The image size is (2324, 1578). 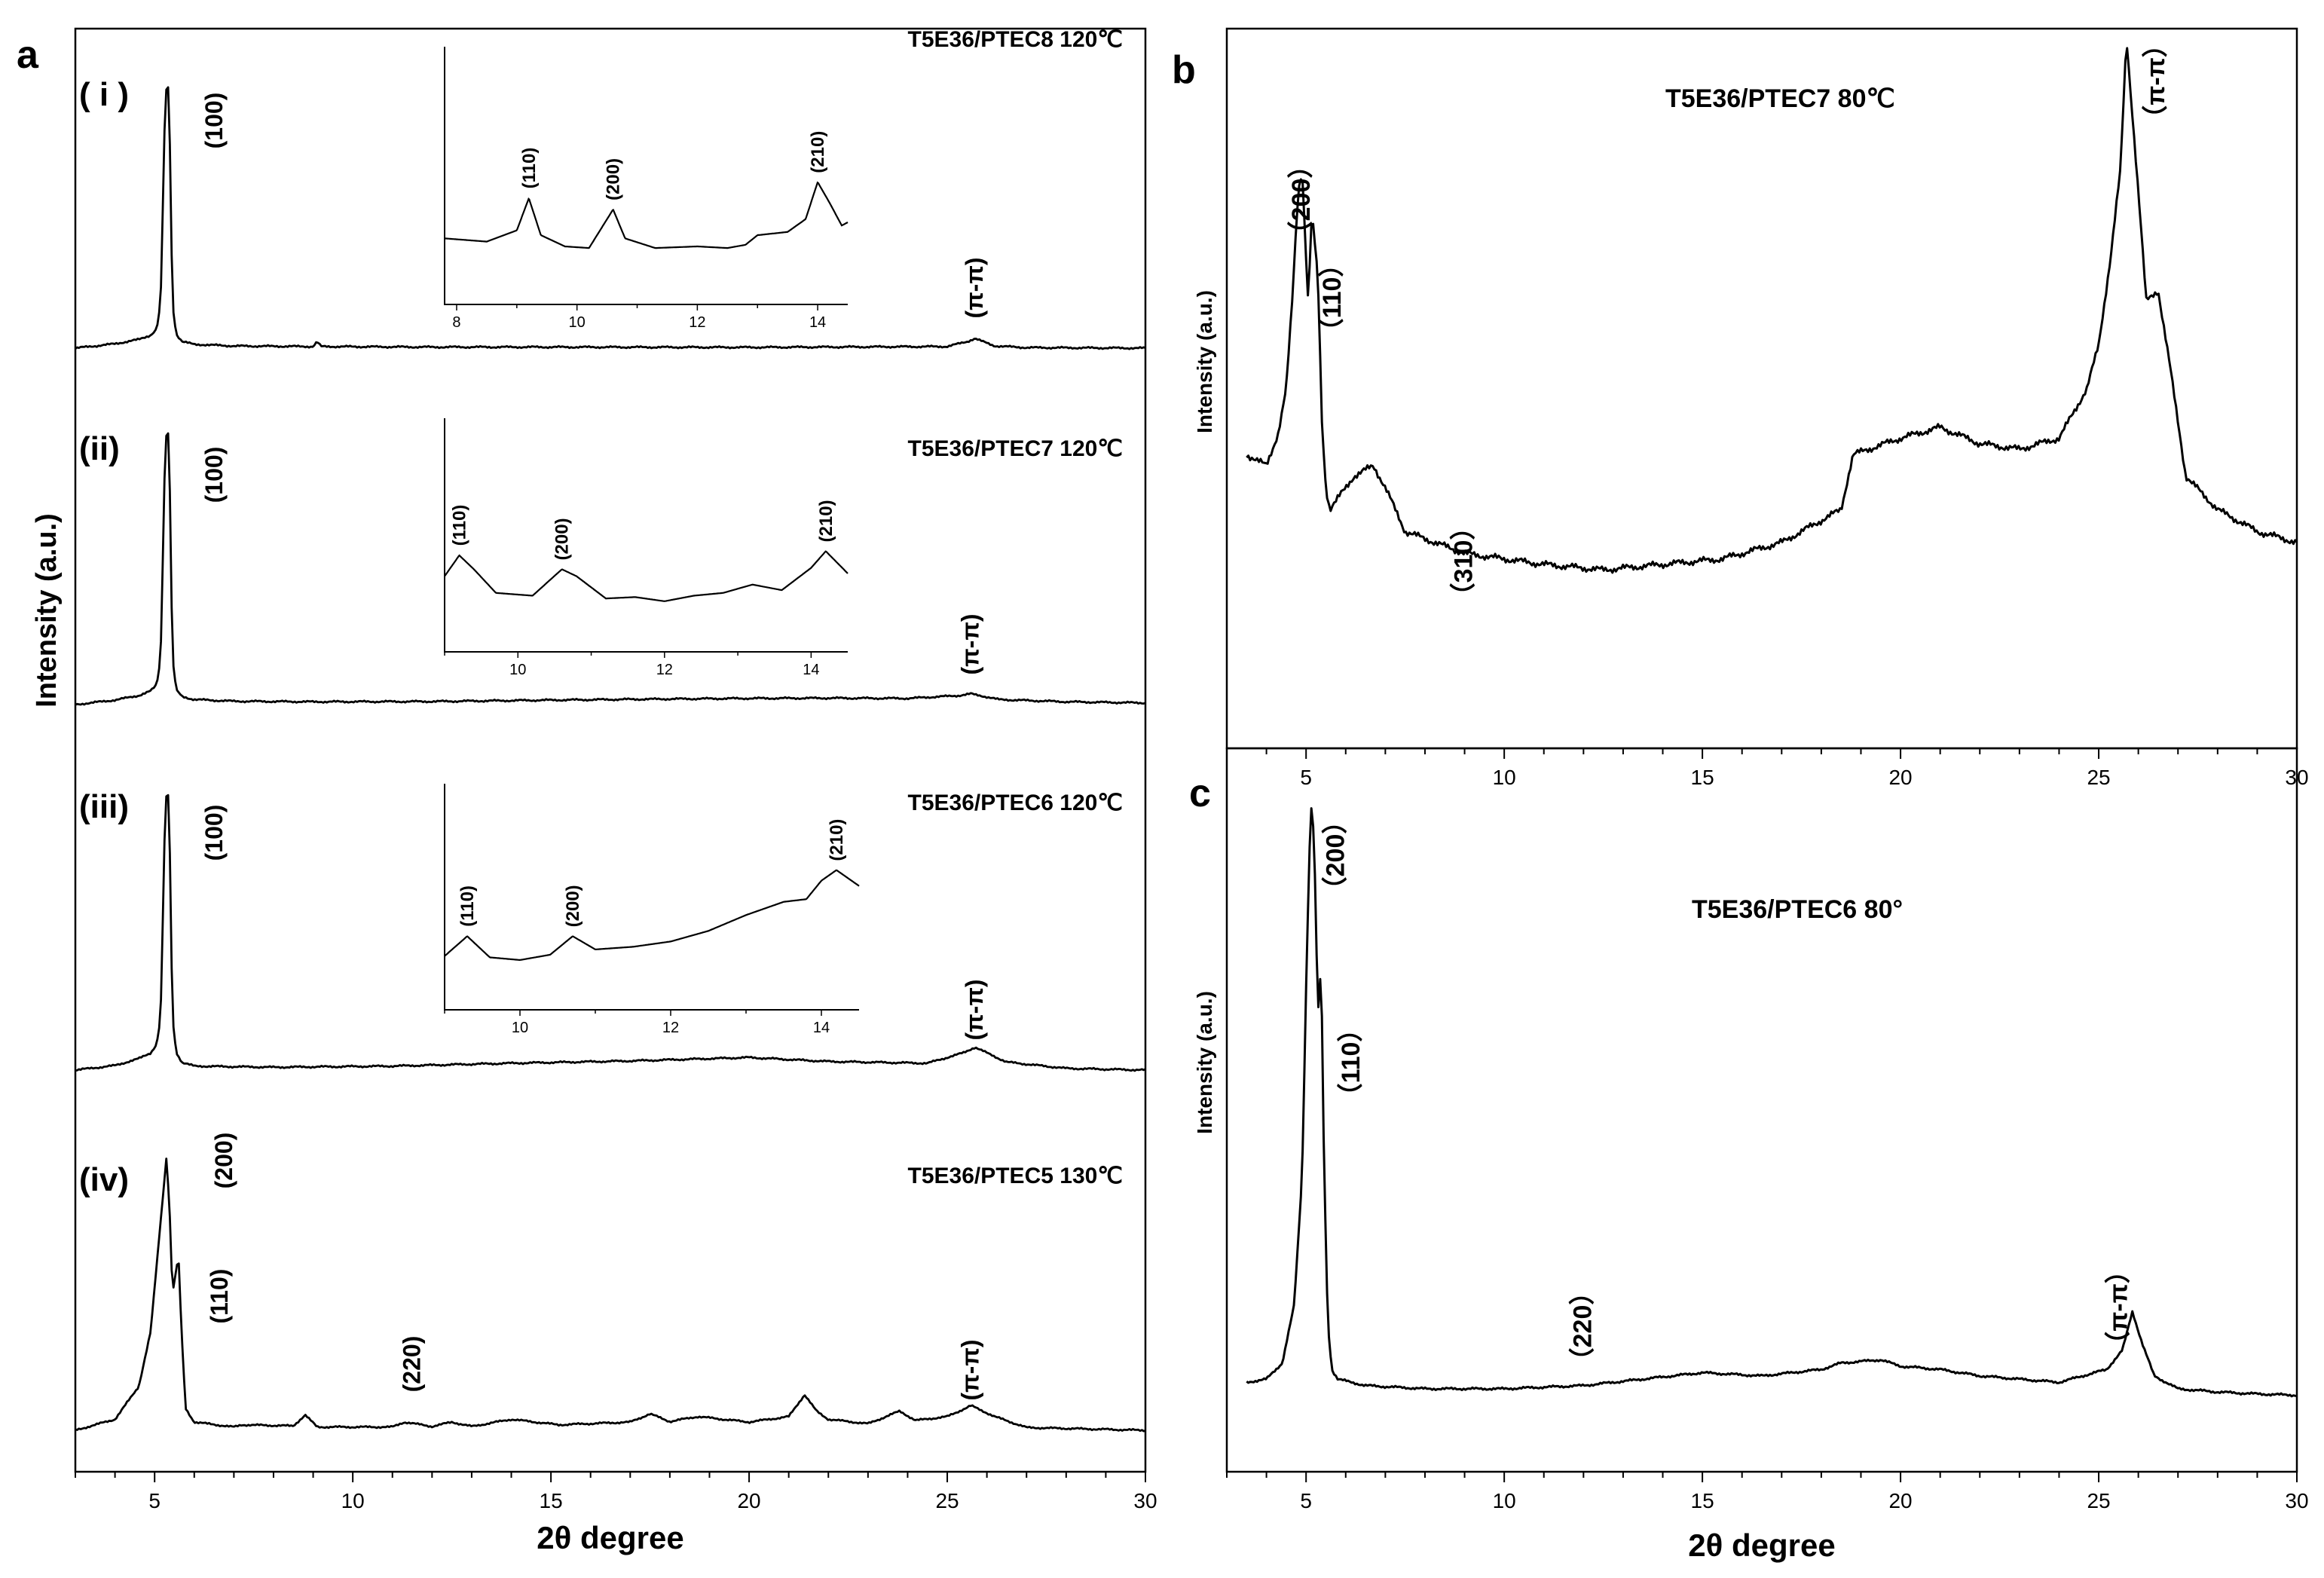 I want to click on panel-b-peak-label: （π-π）, so click(x=2155, y=81).